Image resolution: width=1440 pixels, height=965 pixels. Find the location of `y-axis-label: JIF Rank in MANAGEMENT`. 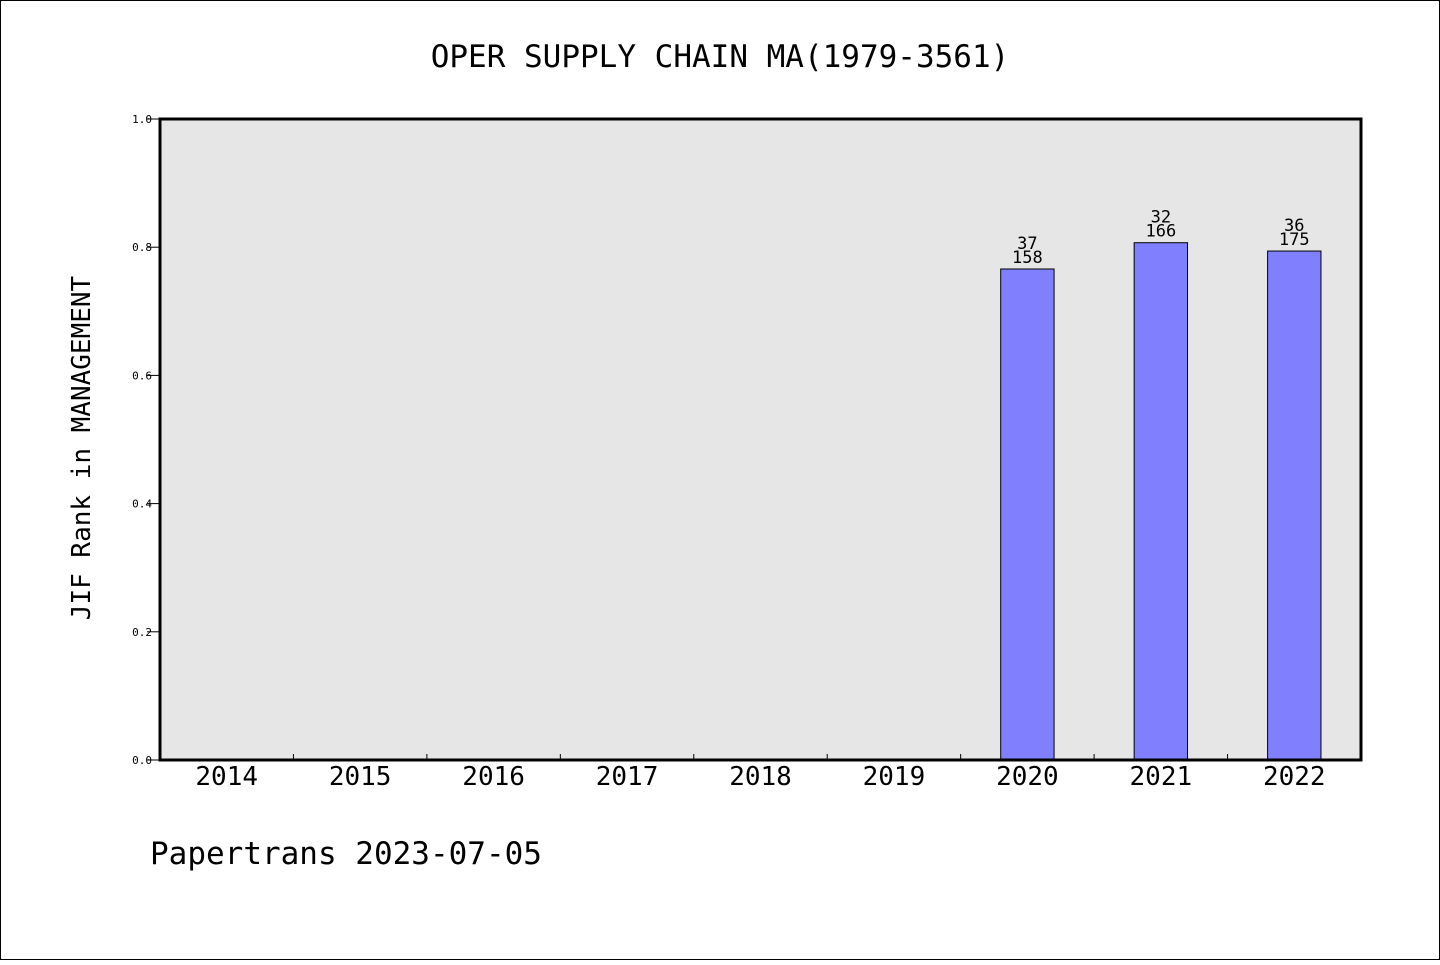

y-axis-label: JIF Rank in MANAGEMENT is located at coordinates (82, 447).